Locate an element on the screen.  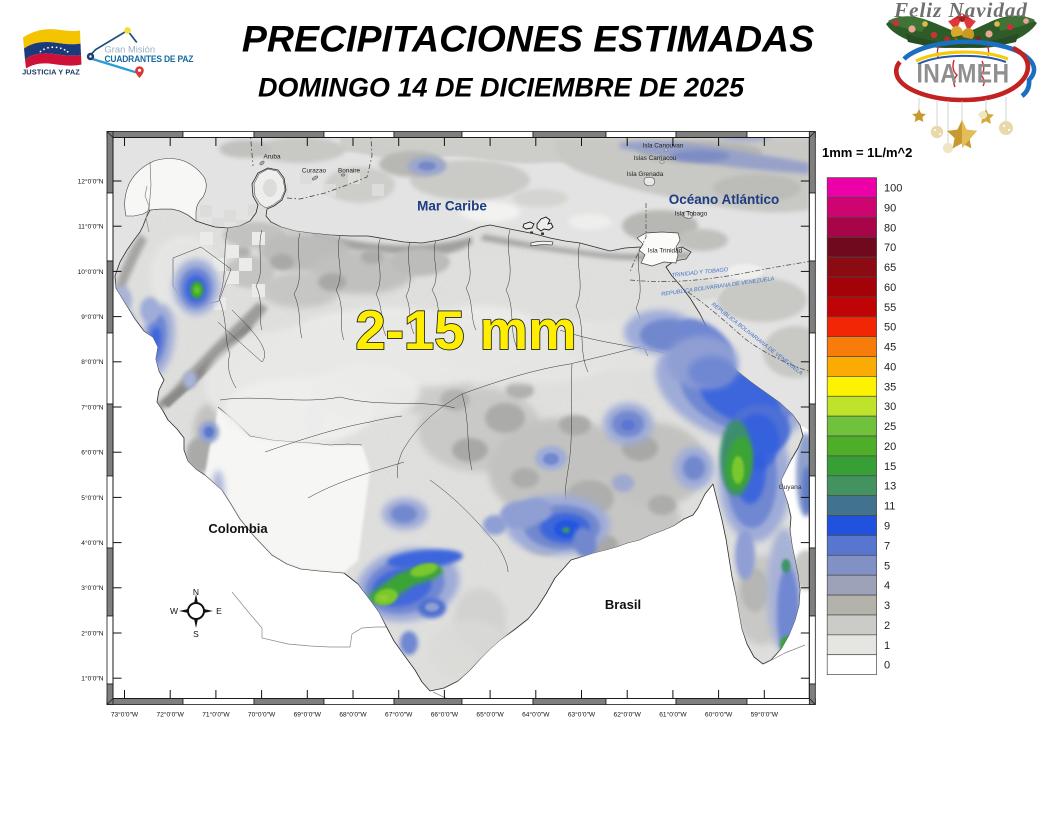
svg-text: Isla Grenada is located at coordinates (645, 174).